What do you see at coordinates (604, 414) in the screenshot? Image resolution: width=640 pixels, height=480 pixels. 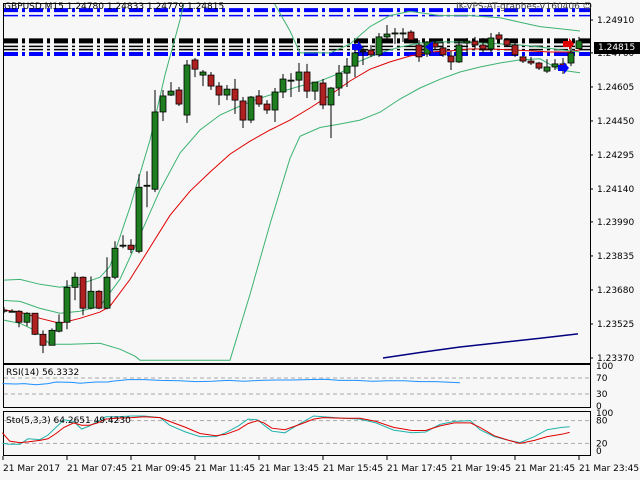 I see `stoch-axis-label: 100` at bounding box center [604, 414].